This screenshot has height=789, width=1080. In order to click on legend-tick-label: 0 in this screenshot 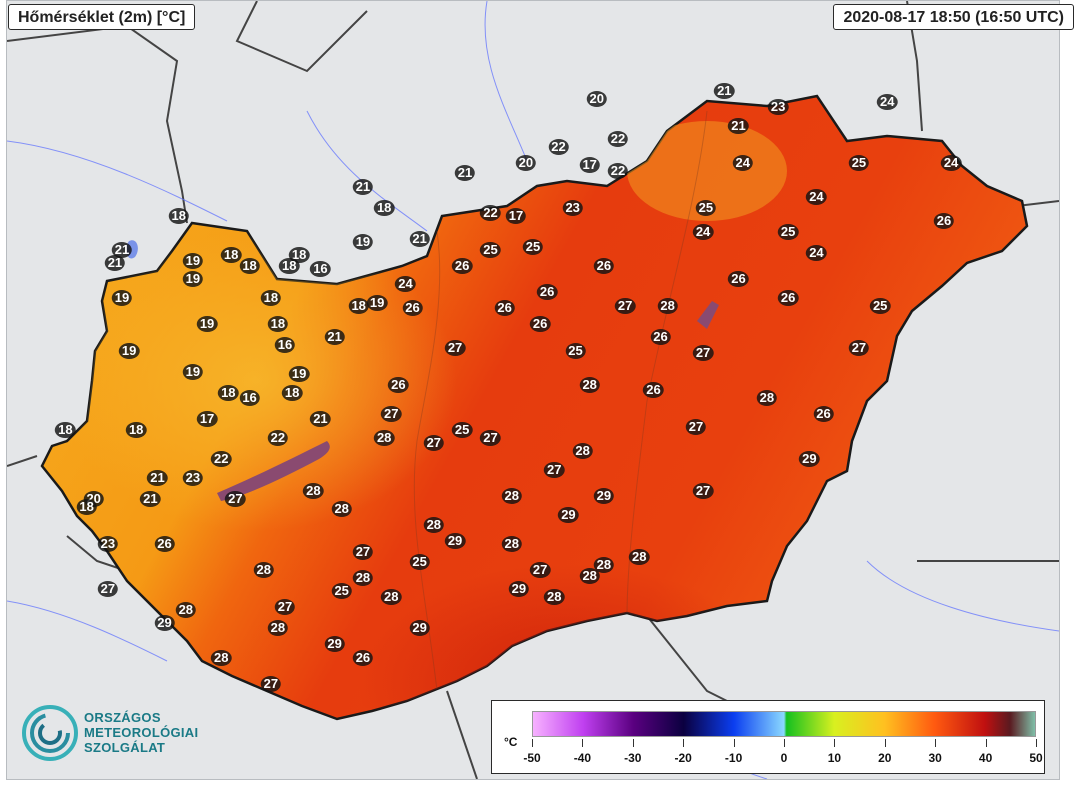, I will do `click(784, 758)`.